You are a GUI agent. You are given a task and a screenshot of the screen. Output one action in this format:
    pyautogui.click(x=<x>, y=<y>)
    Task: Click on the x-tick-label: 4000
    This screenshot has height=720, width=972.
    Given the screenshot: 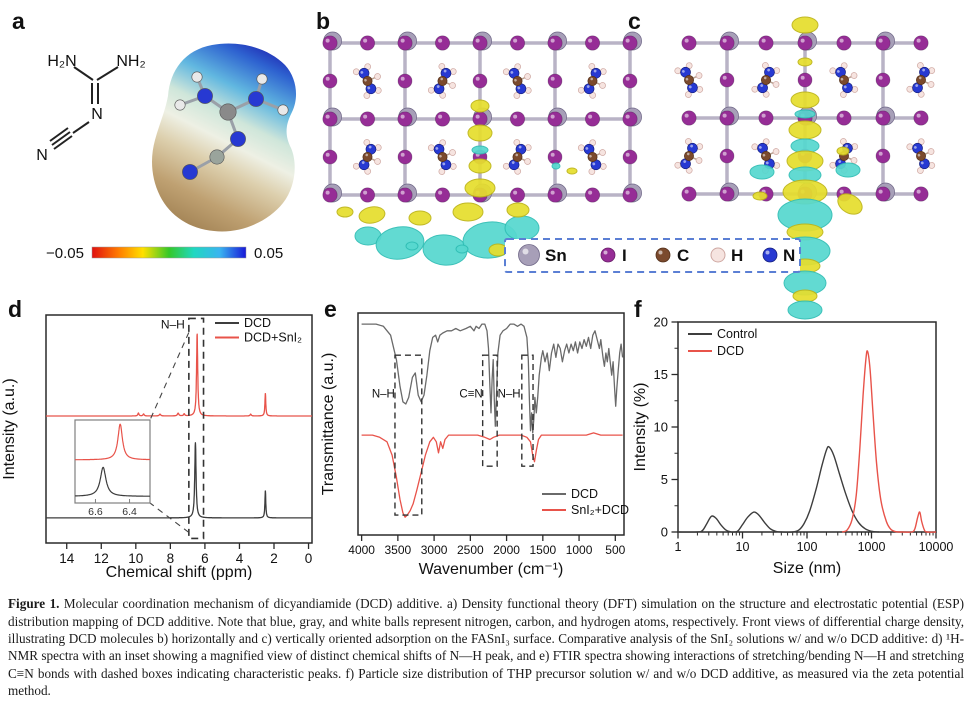 What is the action you would take?
    pyautogui.click(x=361, y=550)
    